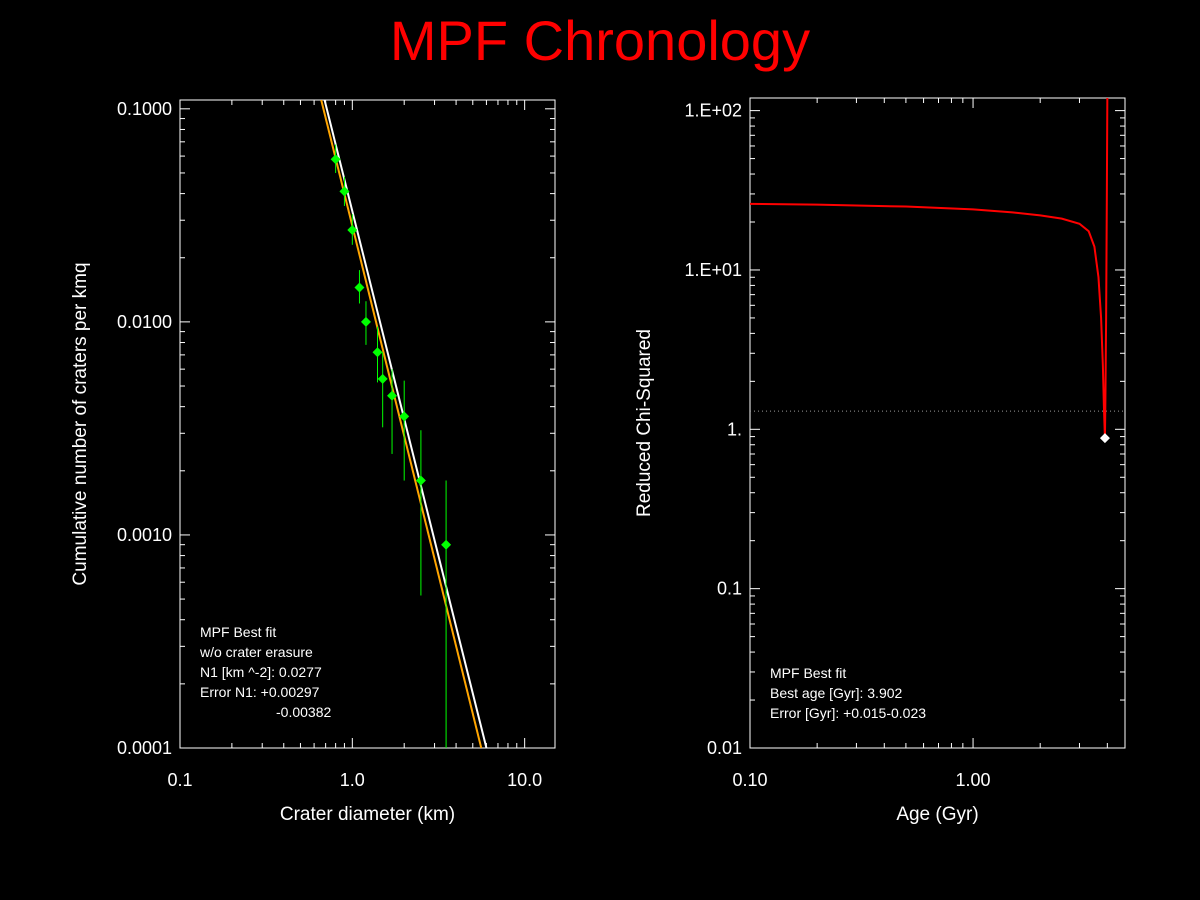  What do you see at coordinates (352, 780) in the screenshot?
I see `chart1-x-tick-label: 1.0` at bounding box center [352, 780].